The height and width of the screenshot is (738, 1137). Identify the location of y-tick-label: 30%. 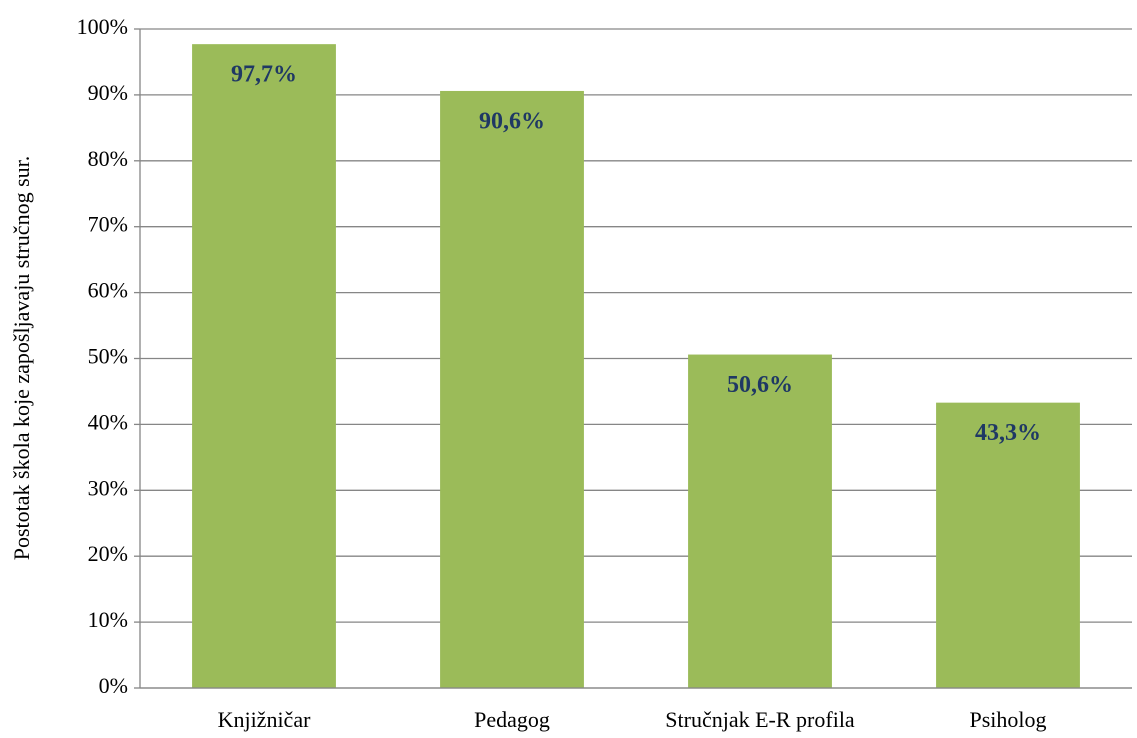
(108, 487).